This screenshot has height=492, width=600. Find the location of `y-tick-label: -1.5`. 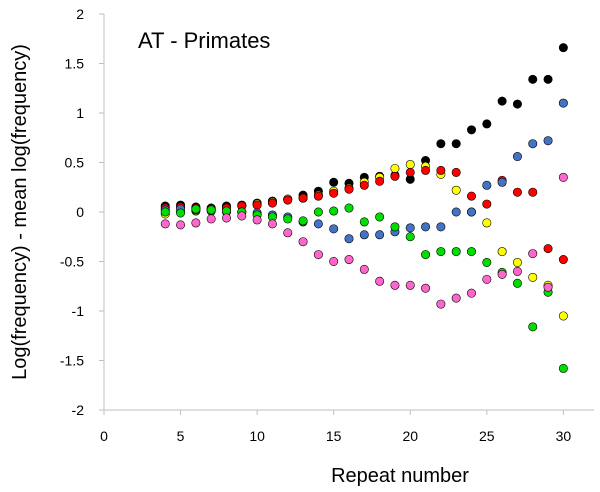

y-tick-label: -1.5 is located at coordinates (72, 361).